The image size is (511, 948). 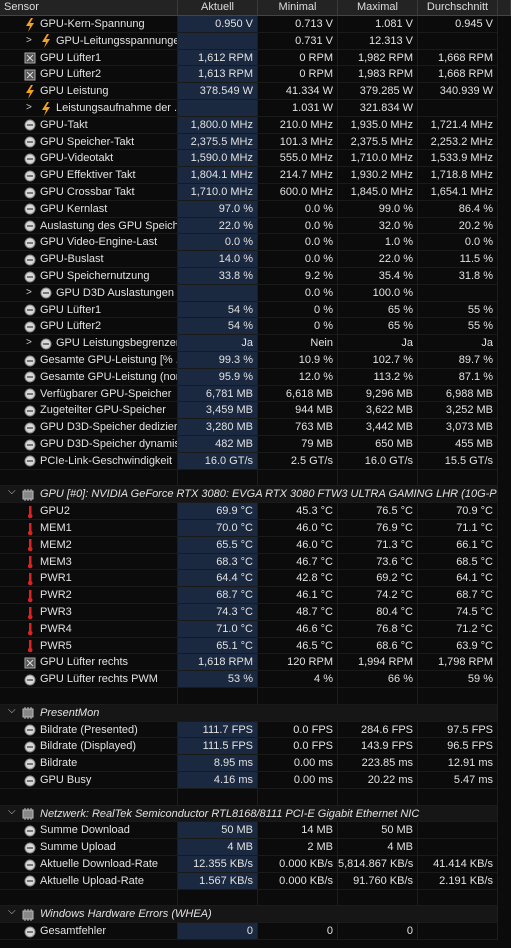 What do you see at coordinates (218, 142) in the screenshot?
I see `sensor-value: 2,375.5 MHz` at bounding box center [218, 142].